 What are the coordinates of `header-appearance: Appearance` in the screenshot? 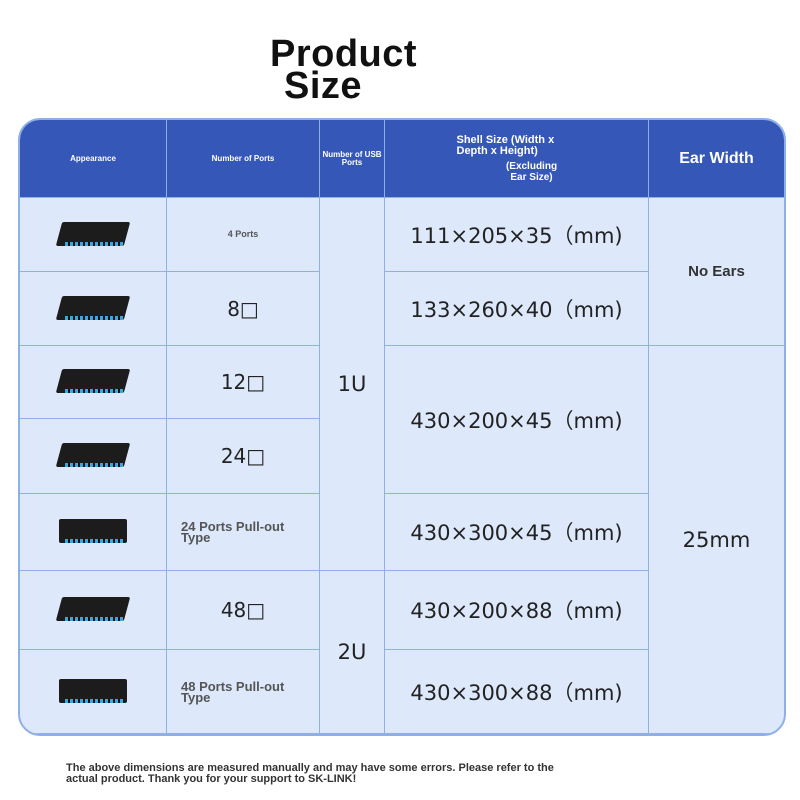 It's located at (93, 159).